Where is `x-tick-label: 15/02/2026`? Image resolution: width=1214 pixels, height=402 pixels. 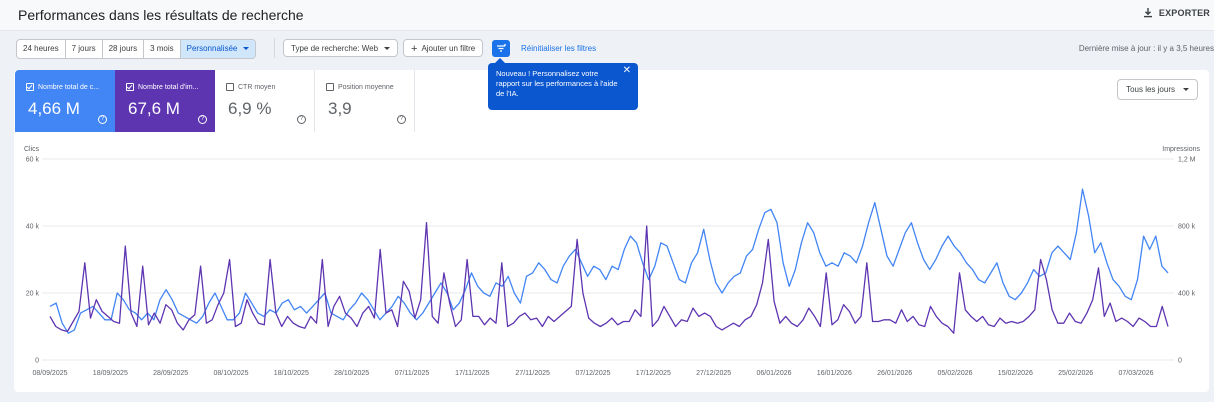 x-tick-label: 15/02/2026 is located at coordinates (1015, 373).